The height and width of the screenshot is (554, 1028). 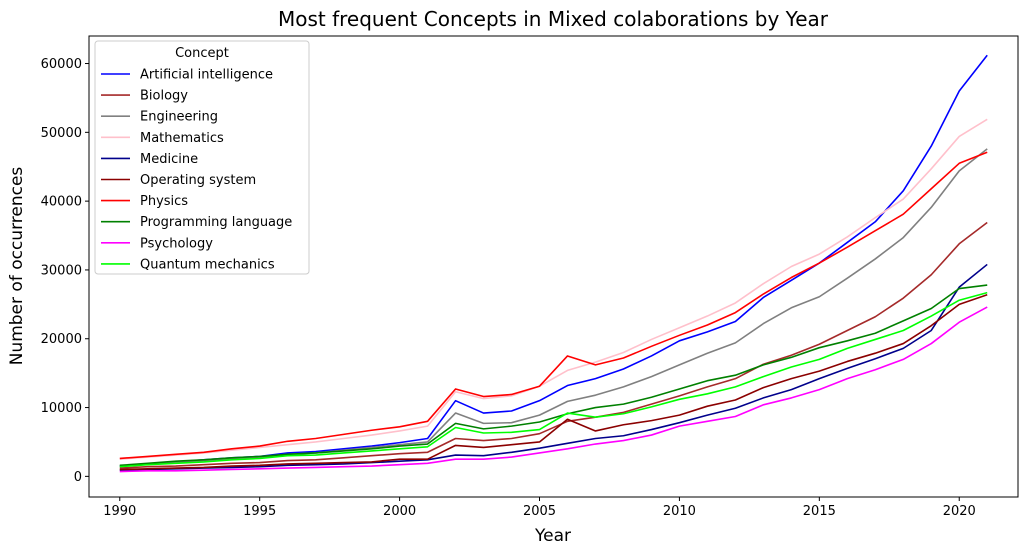 I want to click on x-tick-label: 2020, so click(x=959, y=511).